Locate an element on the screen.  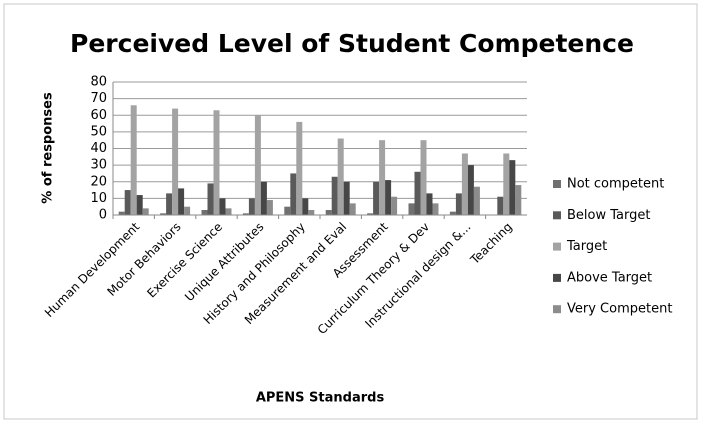
legend-label: Very Competent is located at coordinates (619, 309).